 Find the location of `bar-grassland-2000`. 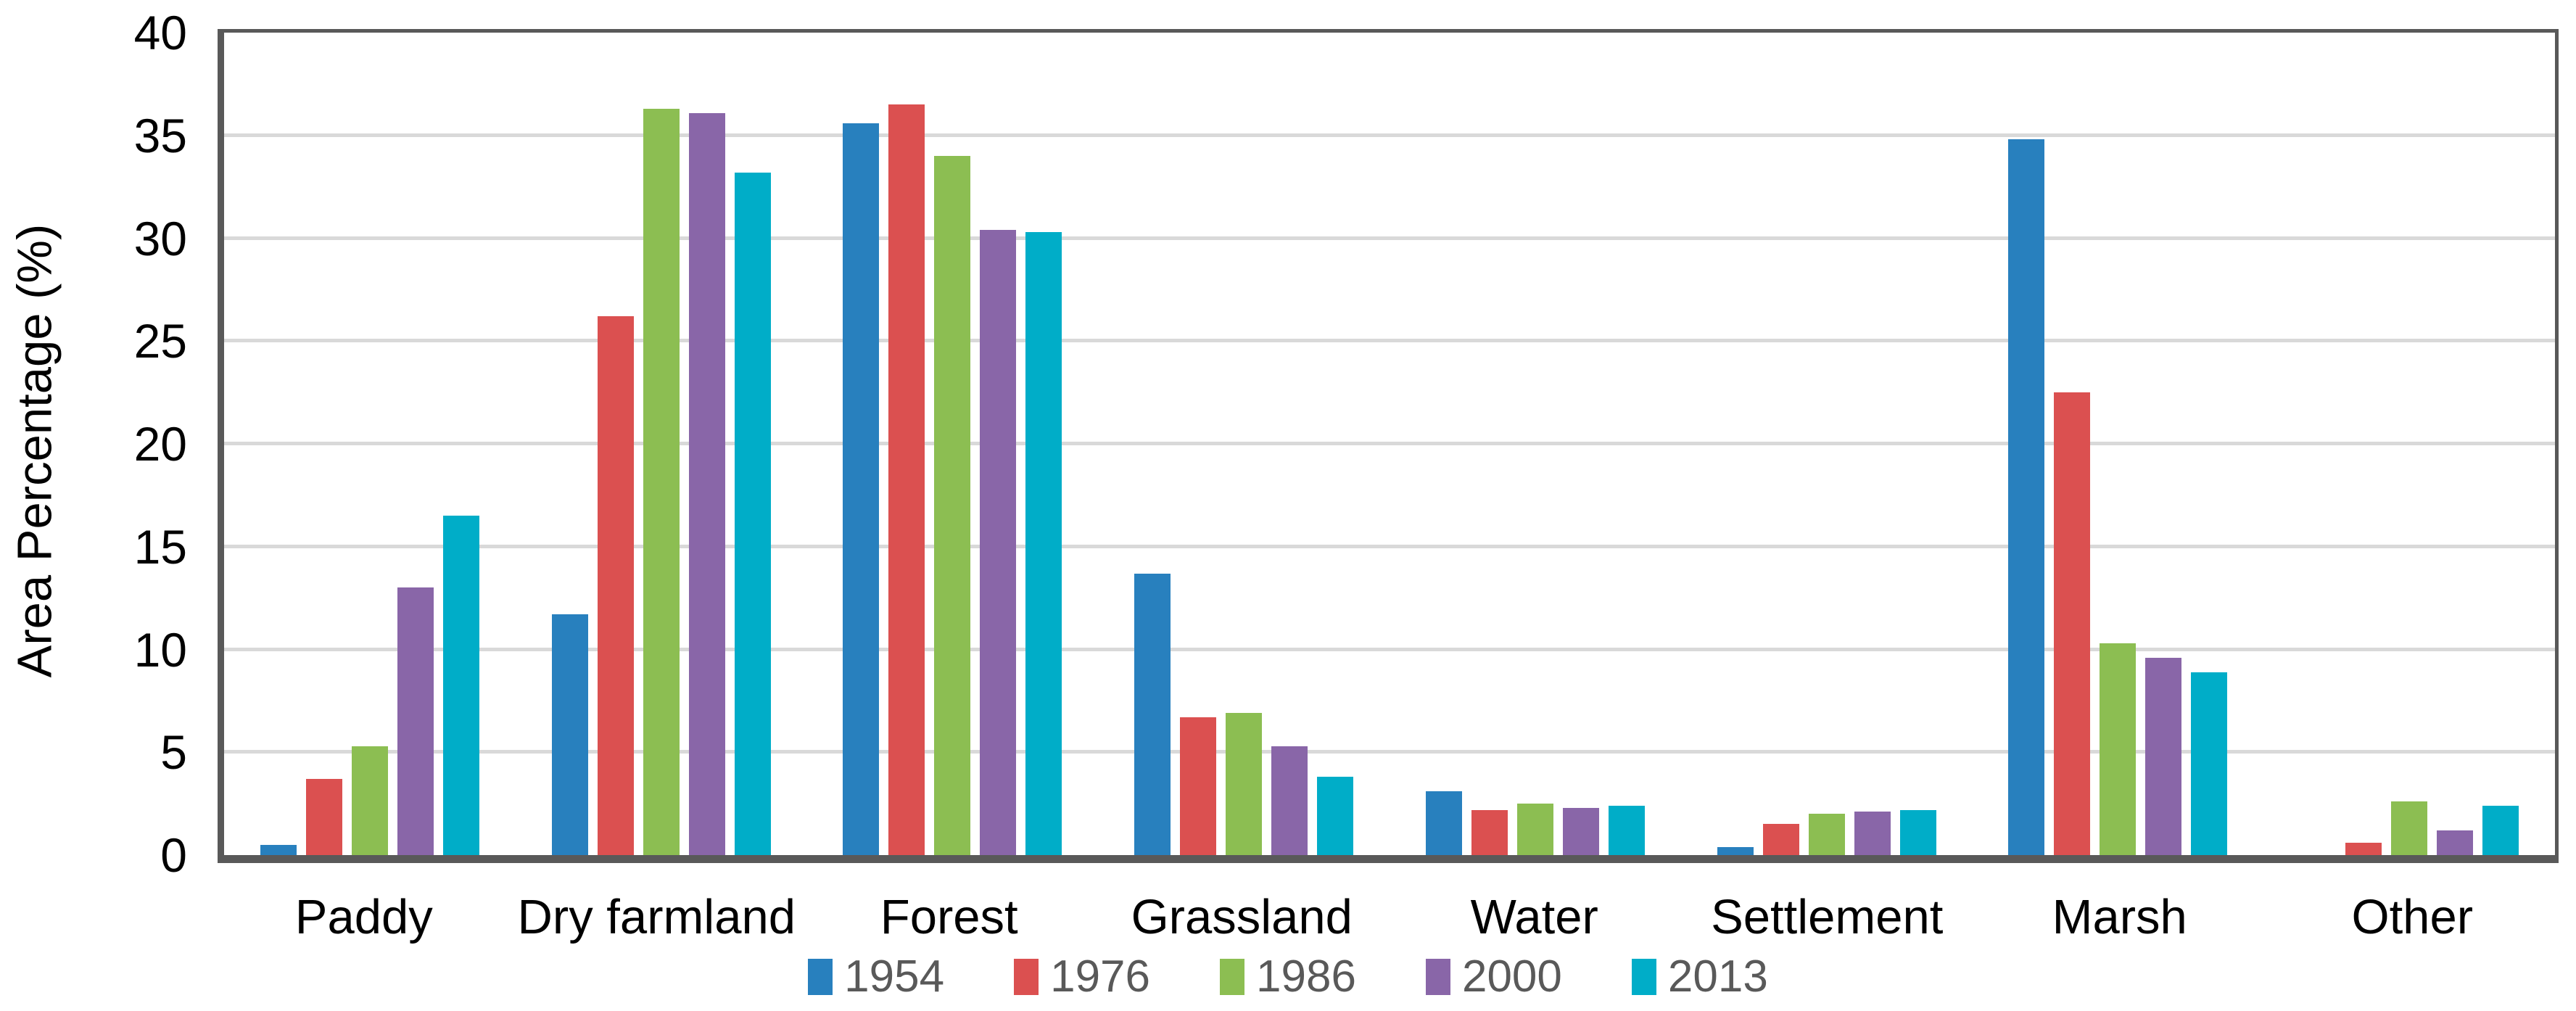

bar-grassland-2000 is located at coordinates (1289, 800).